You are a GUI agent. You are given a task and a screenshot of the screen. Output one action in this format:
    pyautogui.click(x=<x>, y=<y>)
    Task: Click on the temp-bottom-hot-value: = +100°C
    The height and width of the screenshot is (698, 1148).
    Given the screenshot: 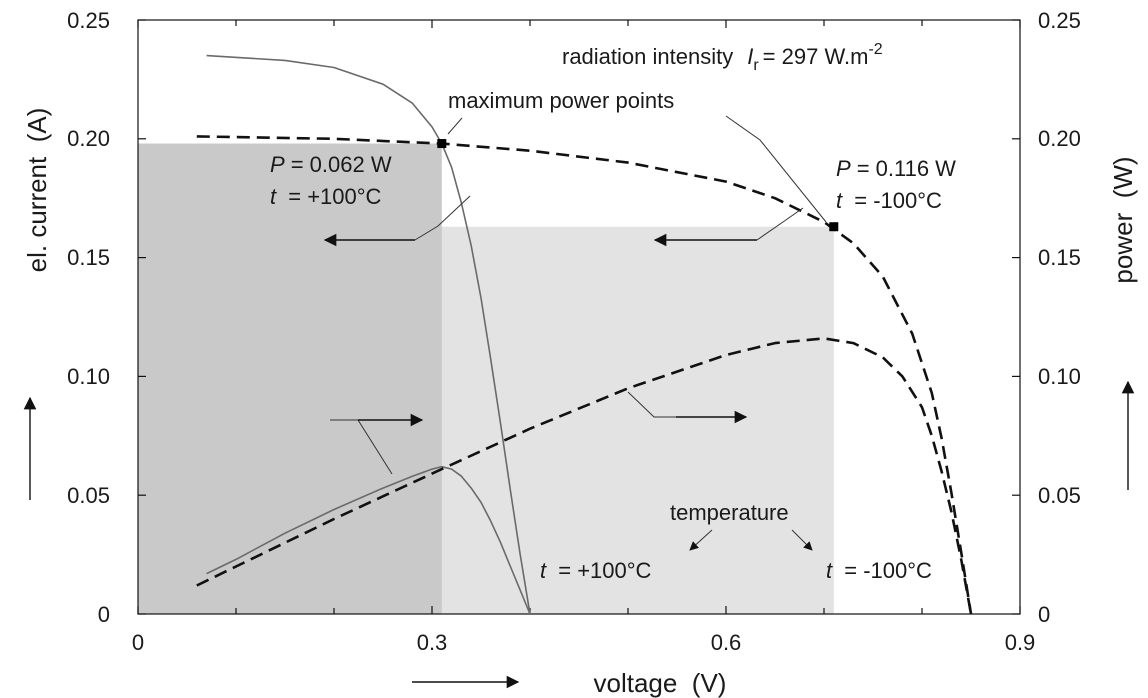 What is the action you would take?
    pyautogui.click(x=601, y=570)
    